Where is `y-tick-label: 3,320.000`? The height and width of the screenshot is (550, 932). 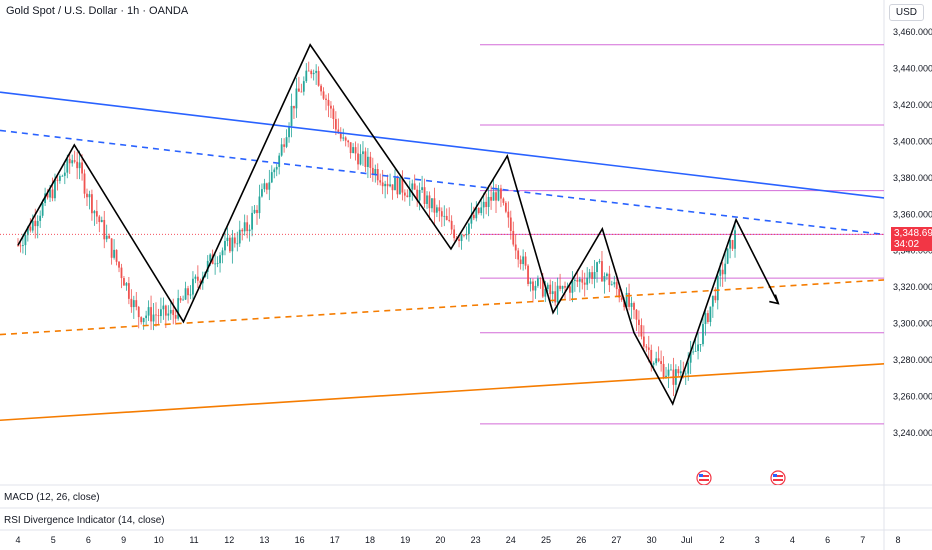 y-tick-label: 3,320.000 is located at coordinates (912, 287).